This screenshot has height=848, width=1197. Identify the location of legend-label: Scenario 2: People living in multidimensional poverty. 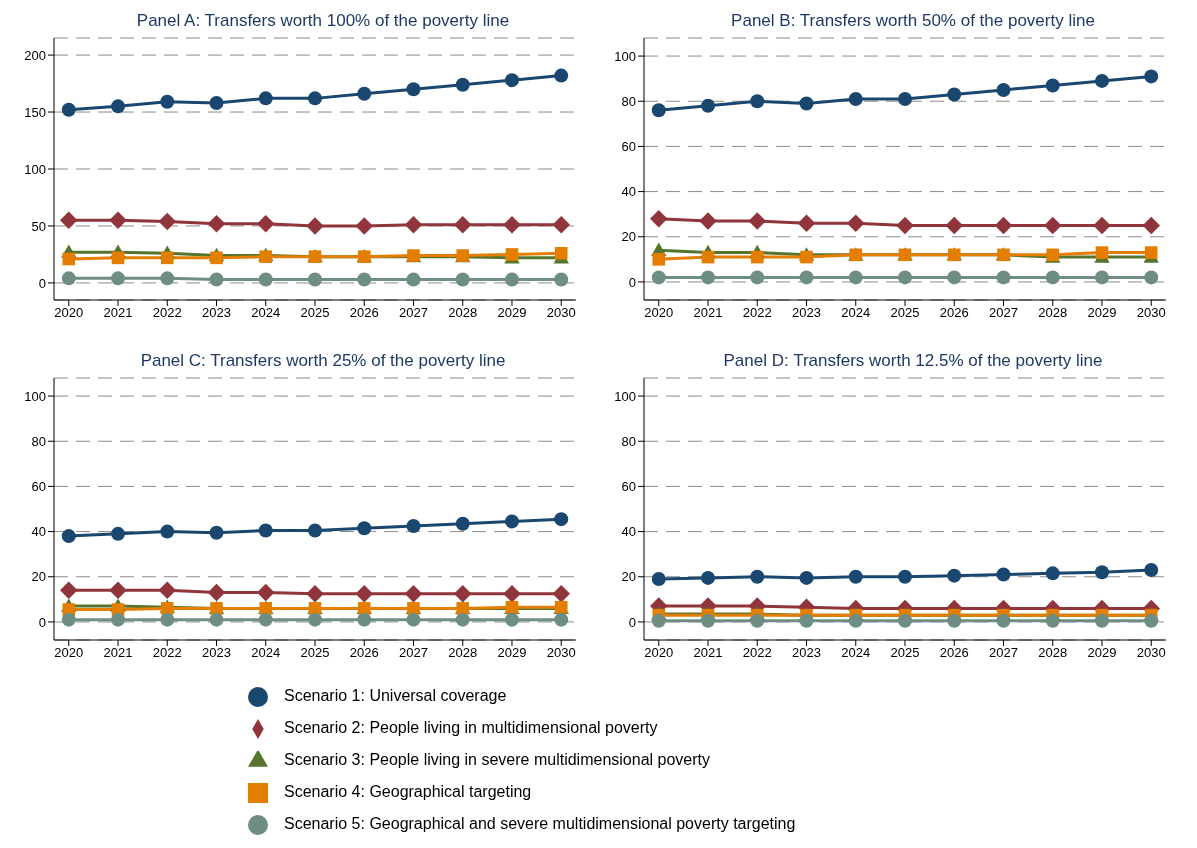
(471, 727).